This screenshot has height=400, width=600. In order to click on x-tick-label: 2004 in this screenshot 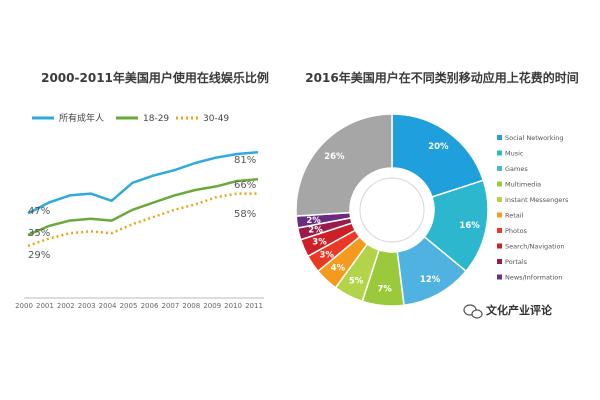, I will do `click(108, 306)`.